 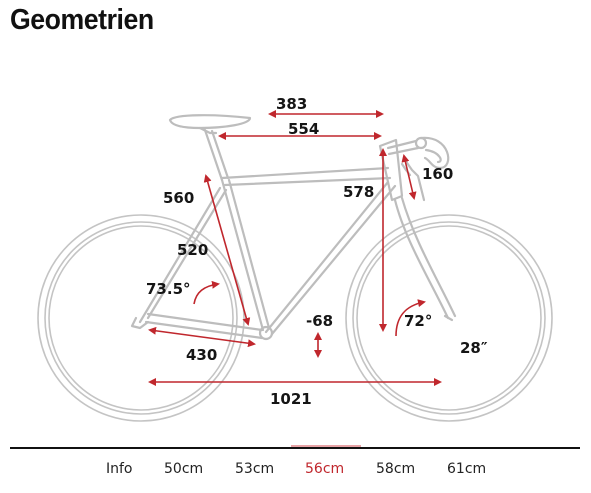 I want to click on tab-50cm: 50cm, so click(x=184, y=469).